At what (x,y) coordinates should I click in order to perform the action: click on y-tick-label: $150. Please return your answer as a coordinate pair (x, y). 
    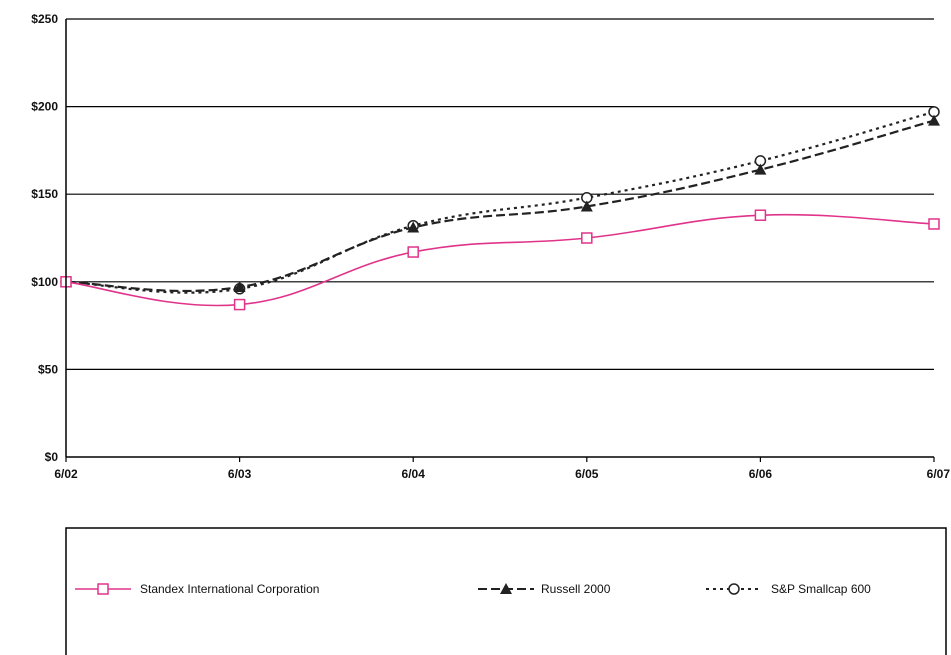
    Looking at the image, I should click on (44, 194).